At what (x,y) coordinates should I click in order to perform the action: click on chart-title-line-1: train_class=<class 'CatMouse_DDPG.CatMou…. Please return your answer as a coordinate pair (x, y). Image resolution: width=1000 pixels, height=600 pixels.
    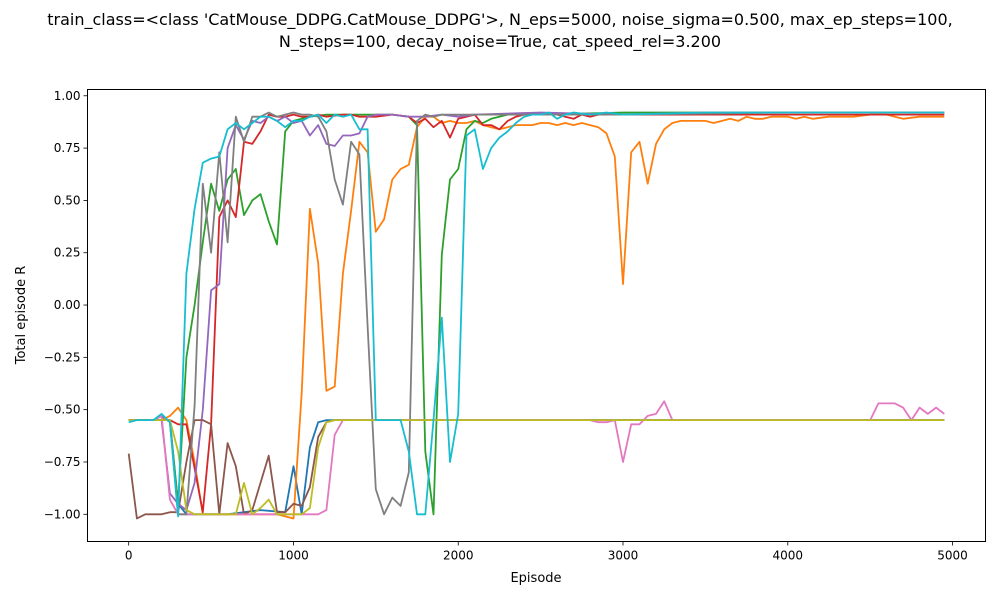
    Looking at the image, I should click on (500, 19).